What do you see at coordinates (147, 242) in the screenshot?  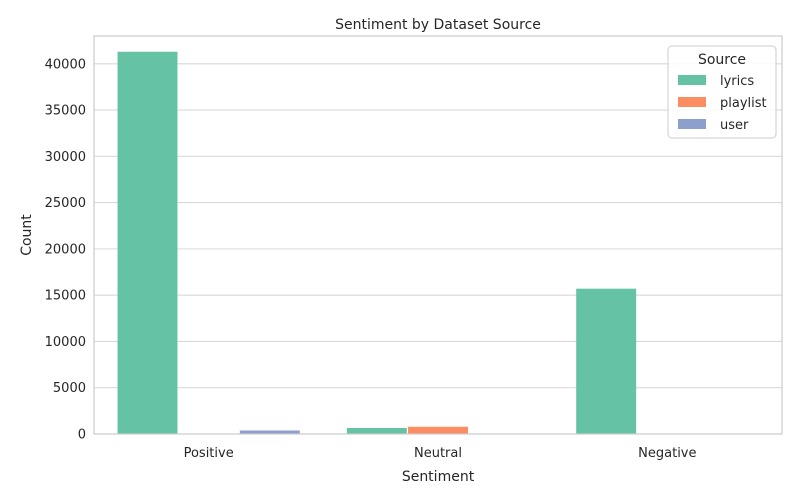 I see `bar-lyrics-positive` at bounding box center [147, 242].